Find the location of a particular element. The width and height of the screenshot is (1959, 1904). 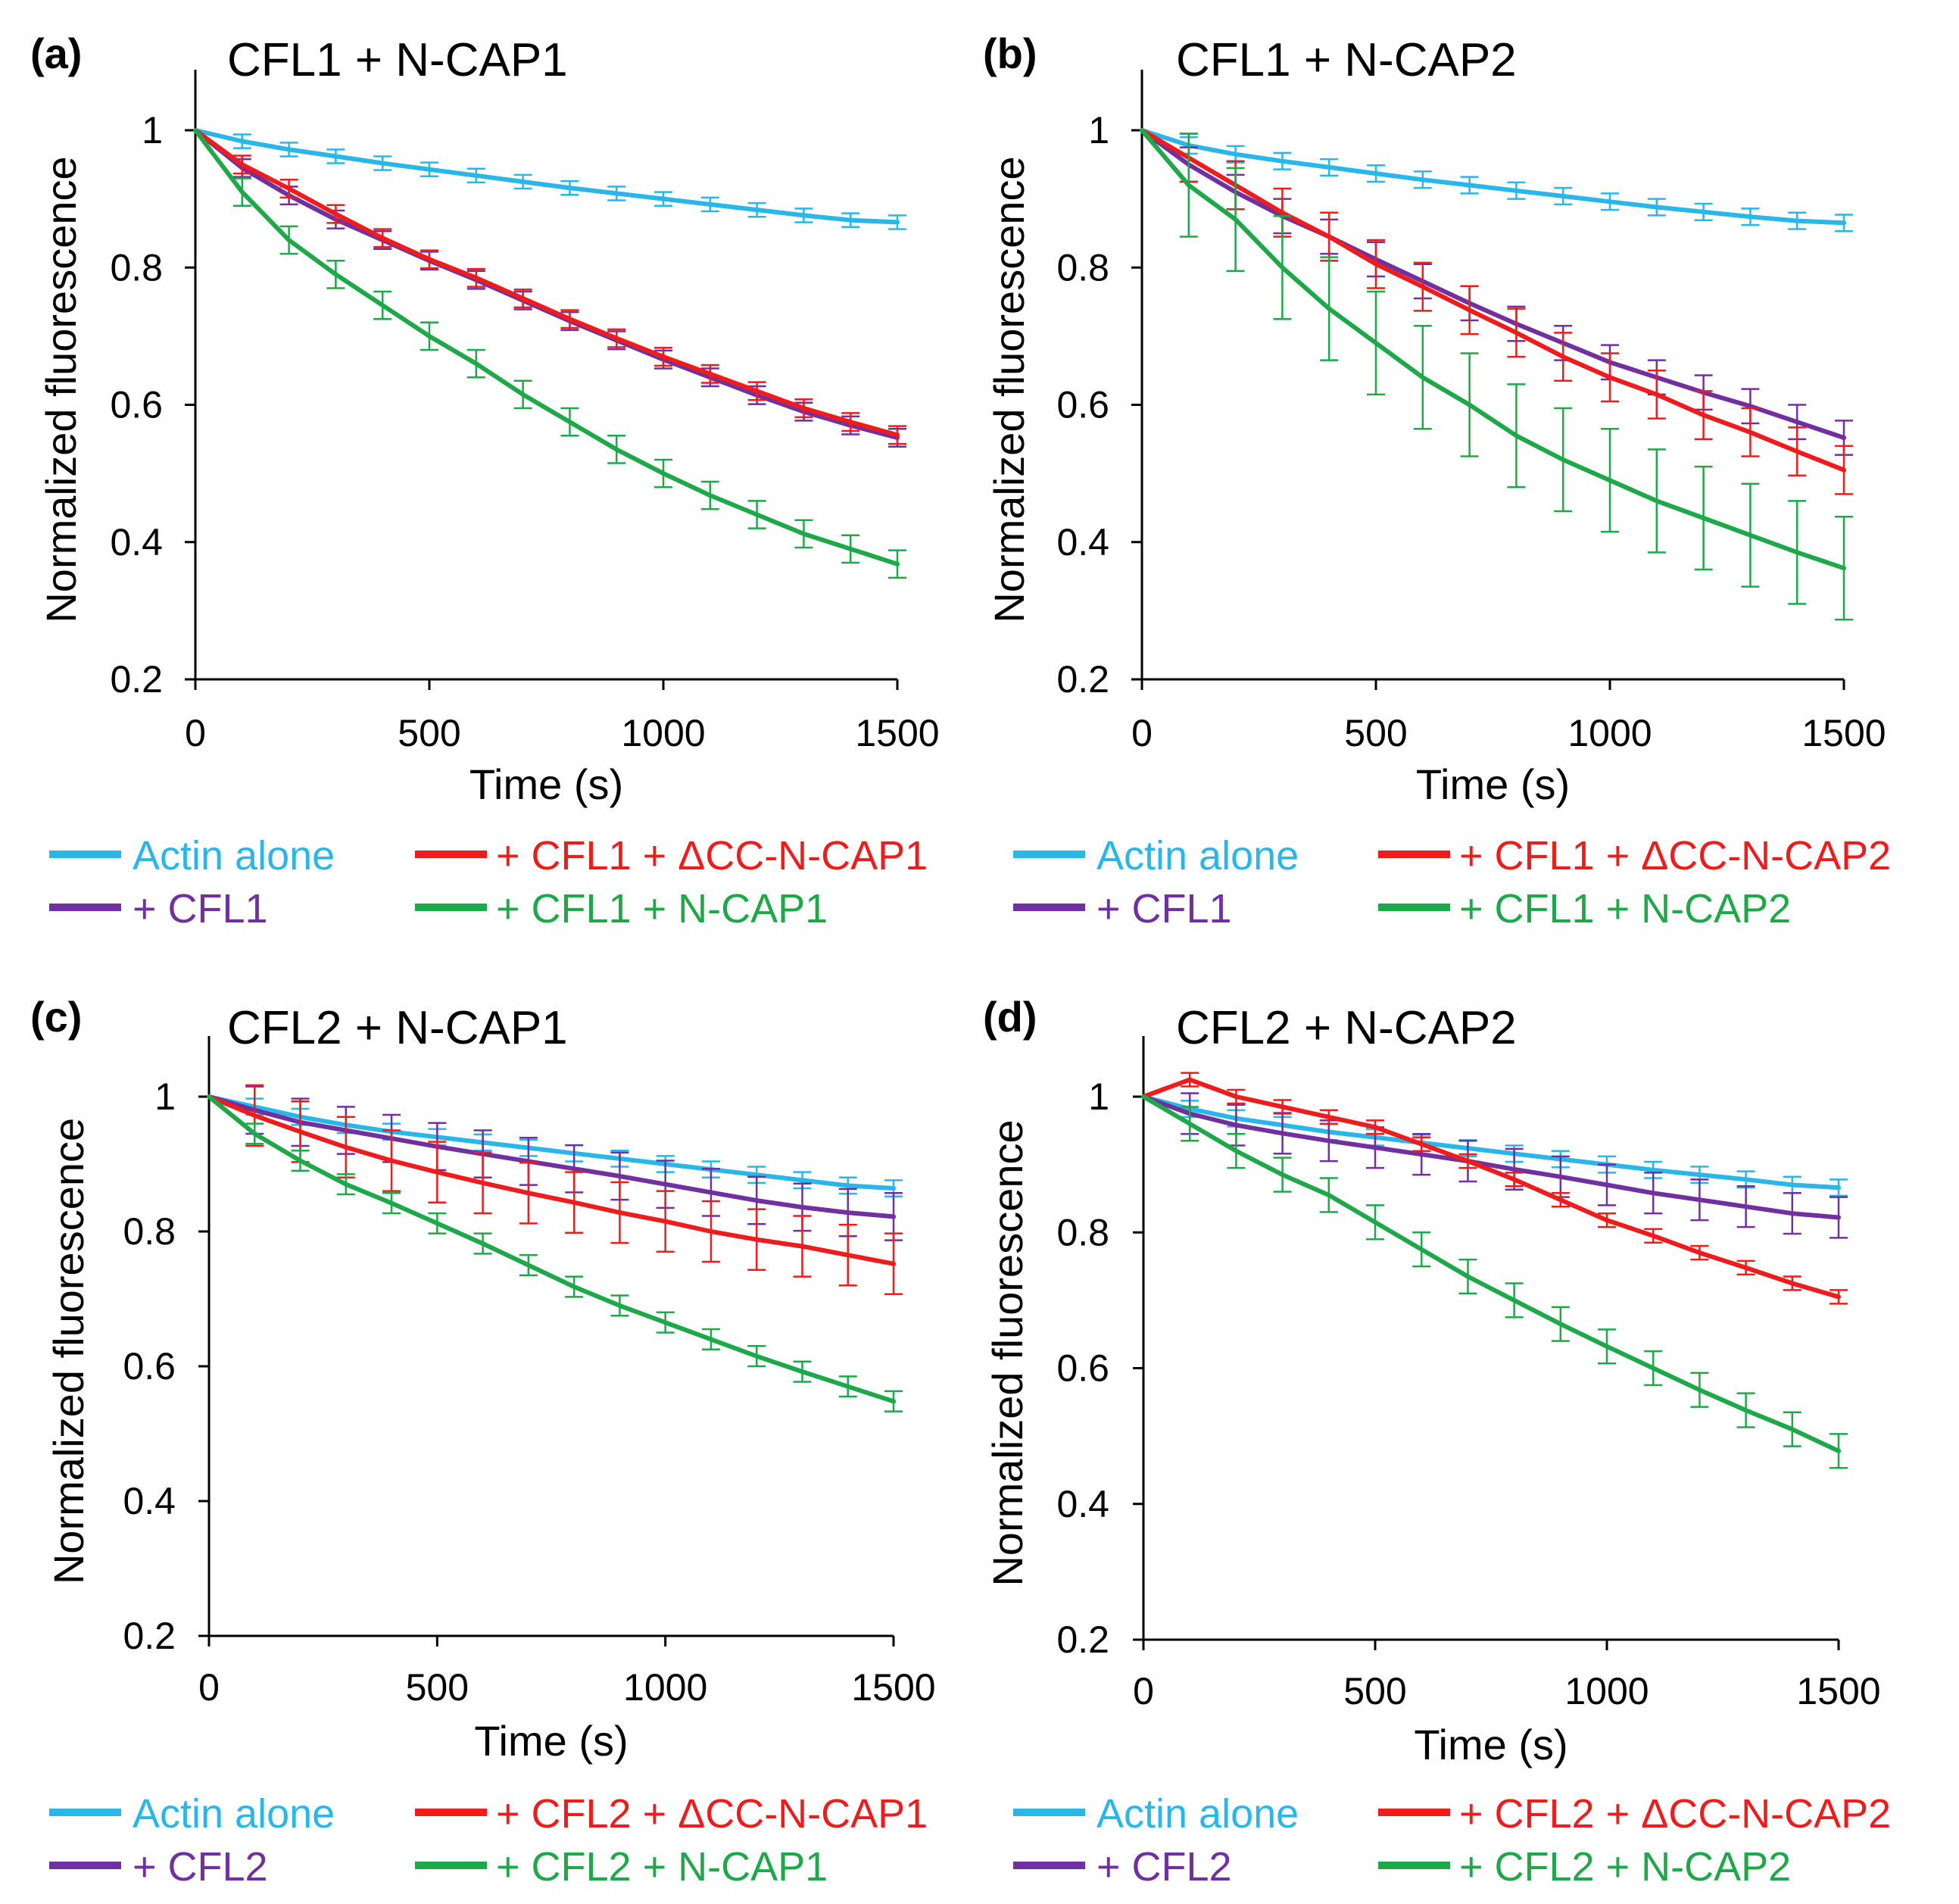

legend-label: + CFL2 is located at coordinates (1164, 1867).